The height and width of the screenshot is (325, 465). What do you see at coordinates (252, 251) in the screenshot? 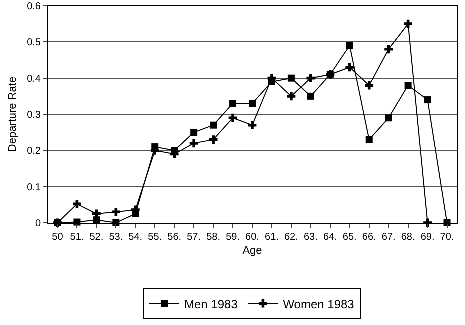
I see `x-axis-title: Age` at bounding box center [252, 251].